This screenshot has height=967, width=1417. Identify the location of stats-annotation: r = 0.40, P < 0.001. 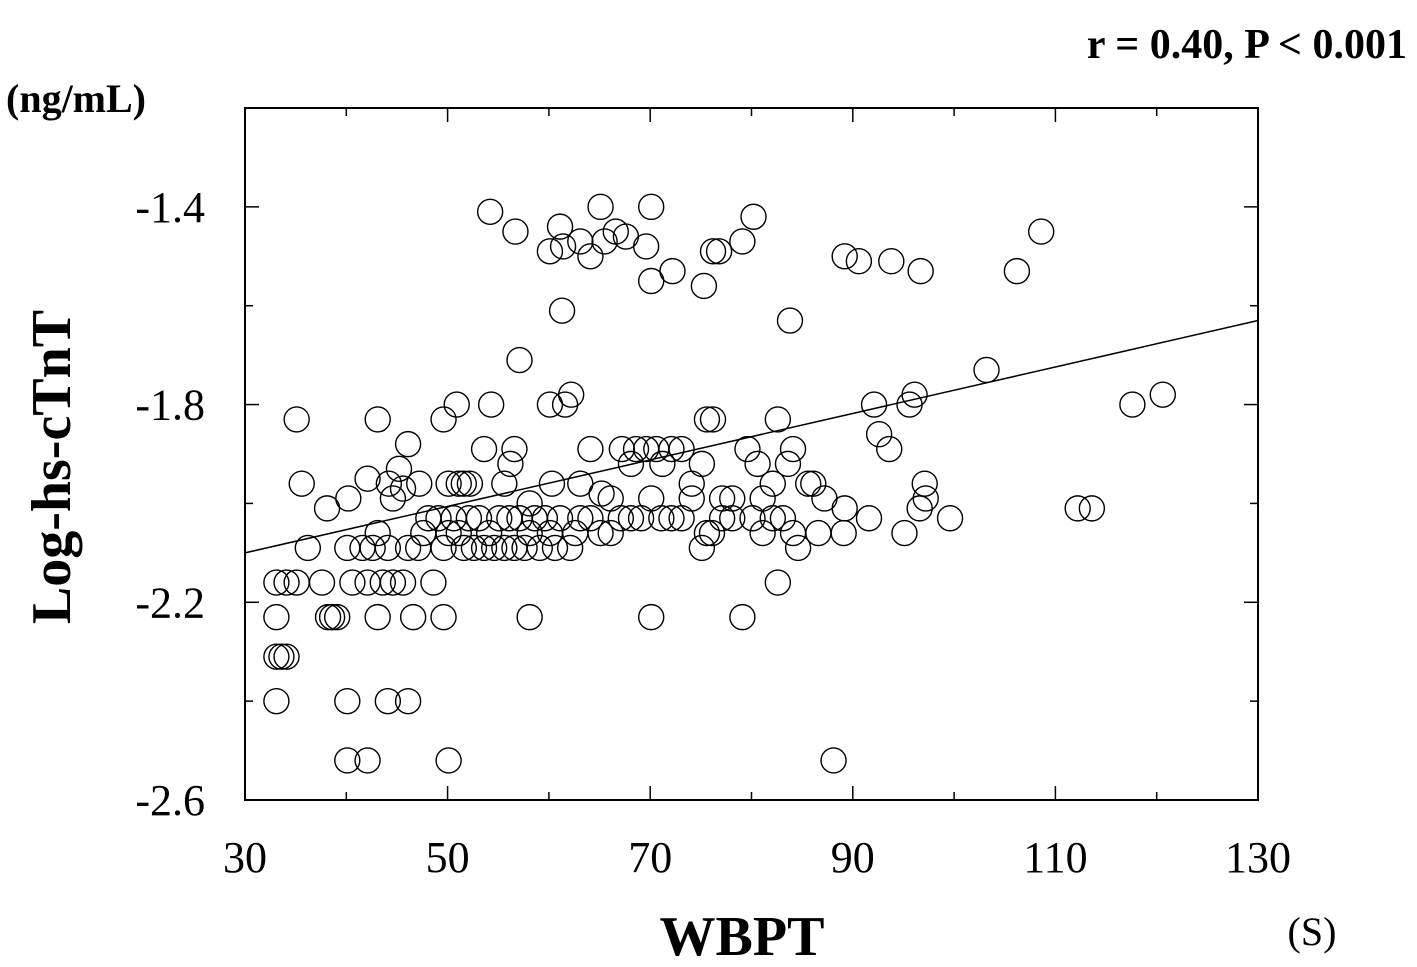
(1247, 45).